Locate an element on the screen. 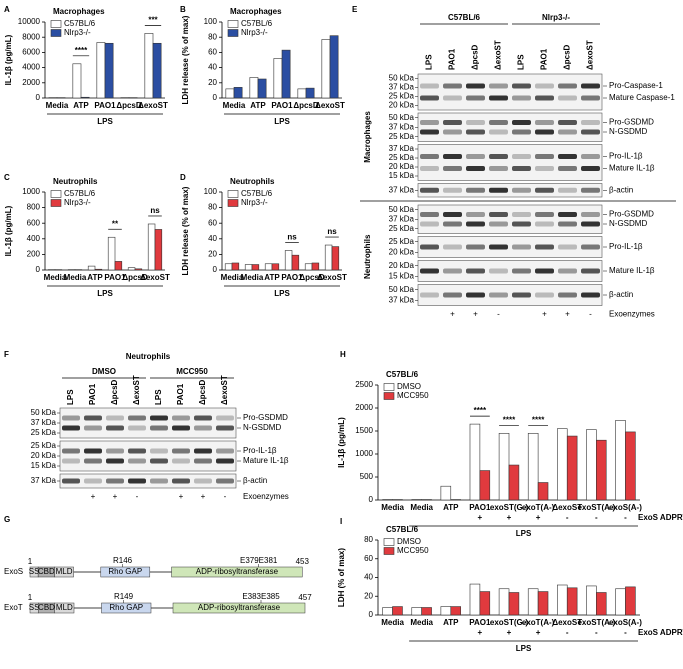 This screenshot has width=683, height=669. significance: **** is located at coordinates (480, 410).